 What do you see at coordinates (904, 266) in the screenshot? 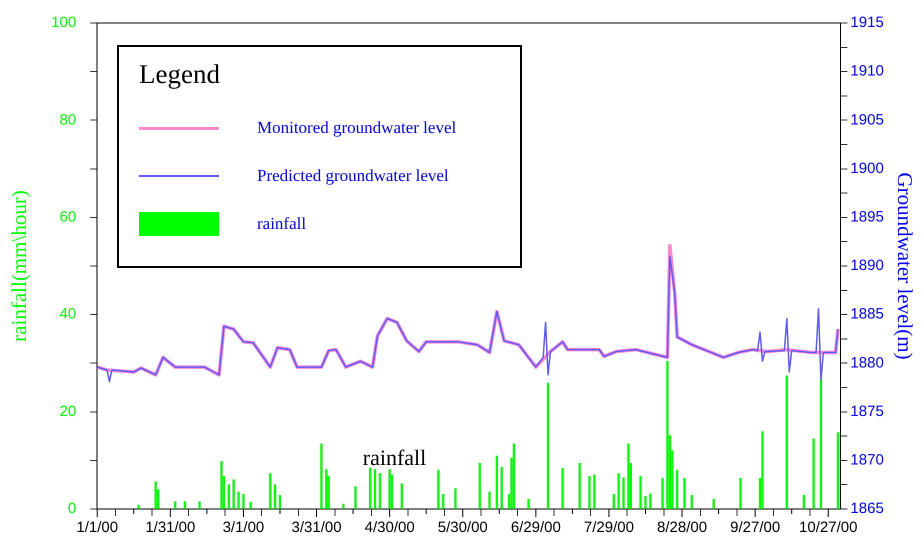
I see `y2-axis-title: Groundwater level(m)` at bounding box center [904, 266].